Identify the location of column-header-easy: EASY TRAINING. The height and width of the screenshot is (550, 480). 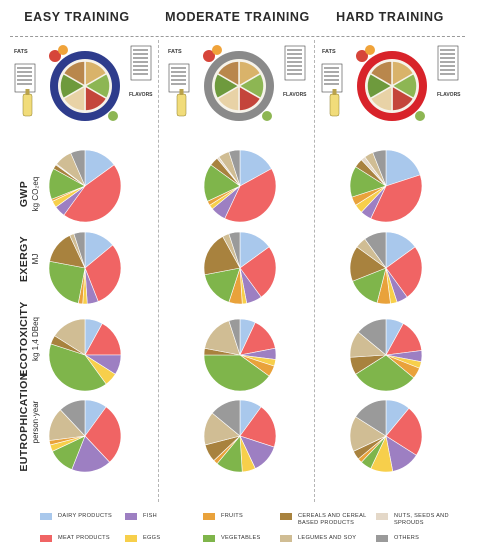
(77, 17).